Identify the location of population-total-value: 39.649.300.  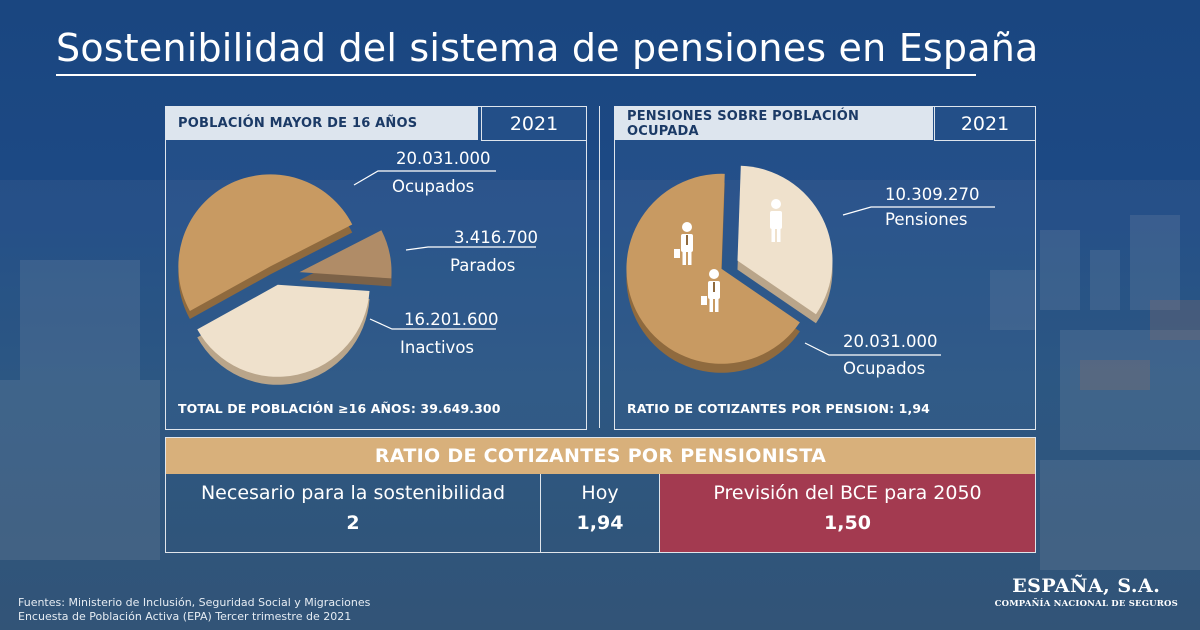
(460, 408).